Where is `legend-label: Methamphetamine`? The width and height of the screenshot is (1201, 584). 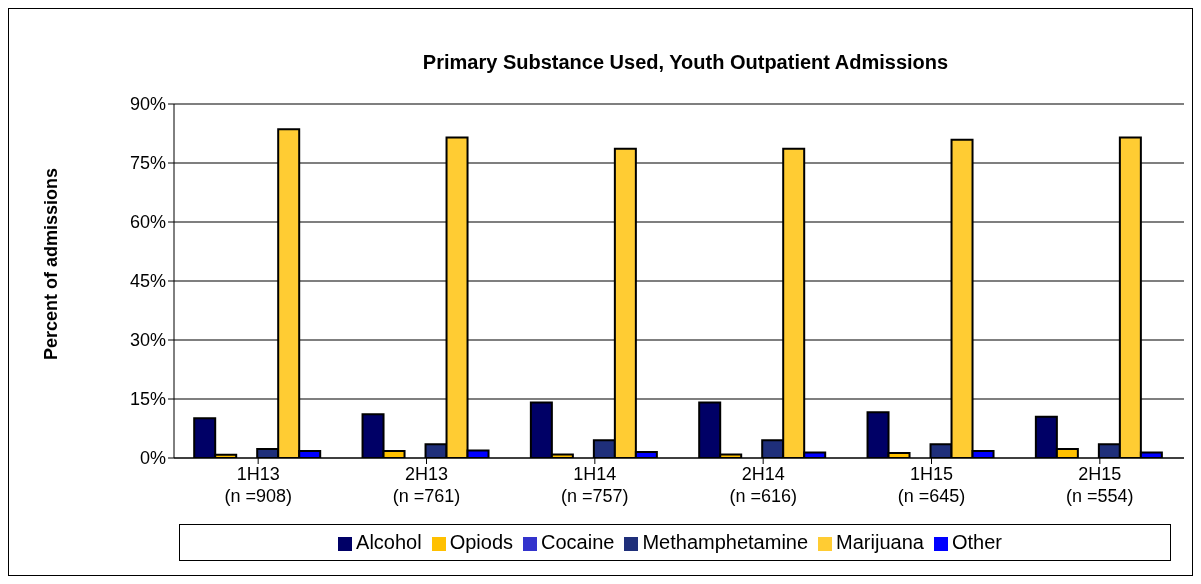 legend-label: Methamphetamine is located at coordinates (725, 542).